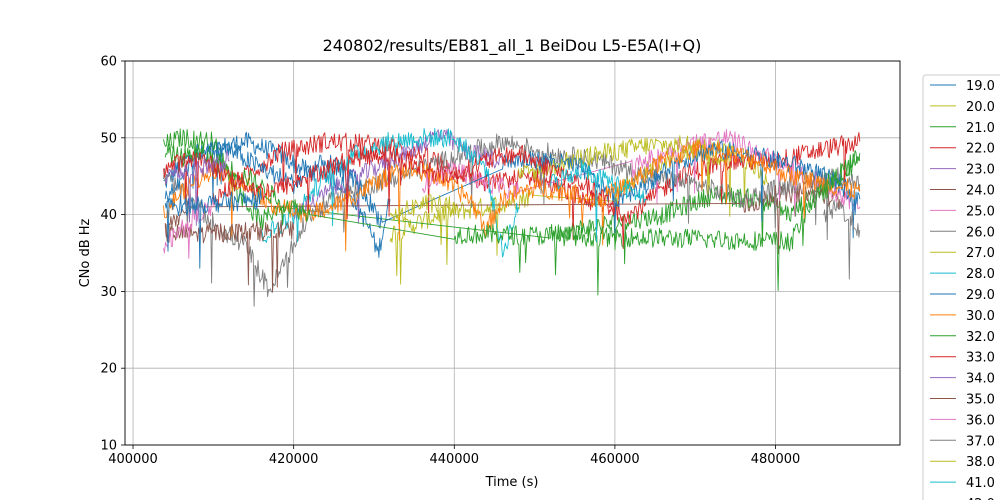  I want to click on legend-label: 37.0, so click(980, 441).